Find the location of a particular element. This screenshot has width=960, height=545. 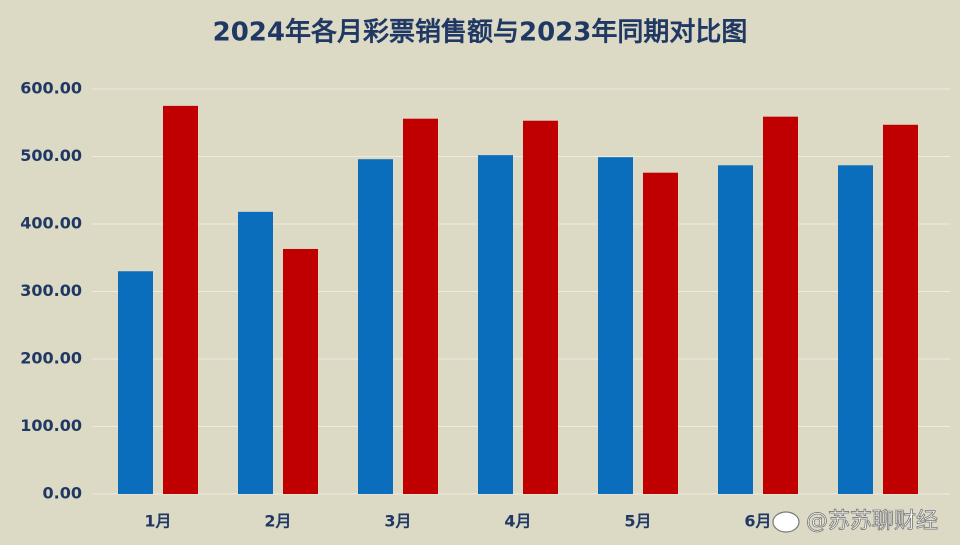

x-tick-label: 5月 is located at coordinates (637, 521).